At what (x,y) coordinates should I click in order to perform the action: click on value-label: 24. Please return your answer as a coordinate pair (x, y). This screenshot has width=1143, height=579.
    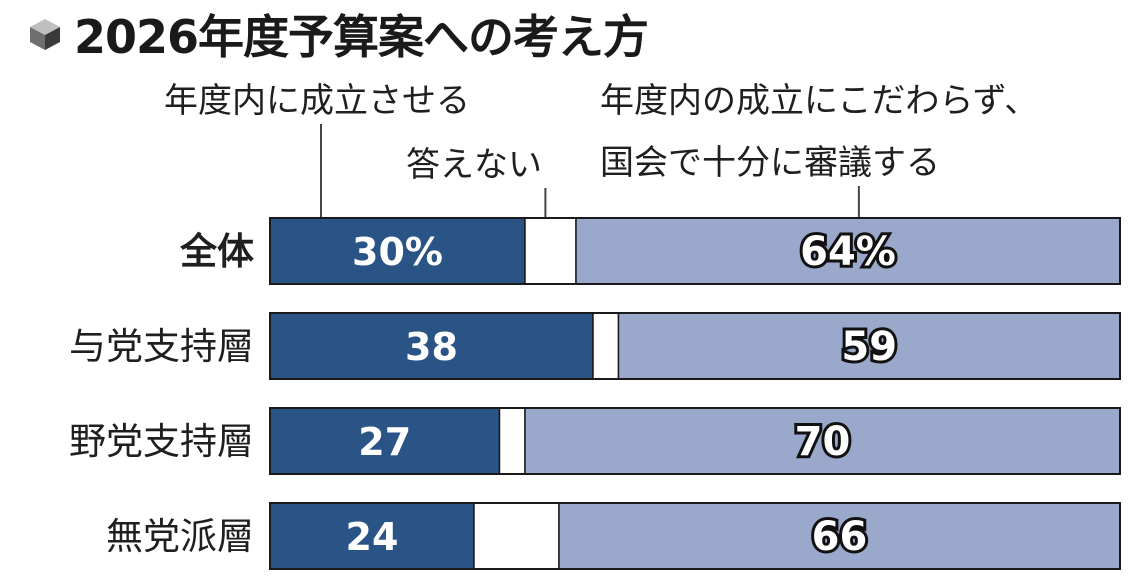
    Looking at the image, I should click on (372, 537).